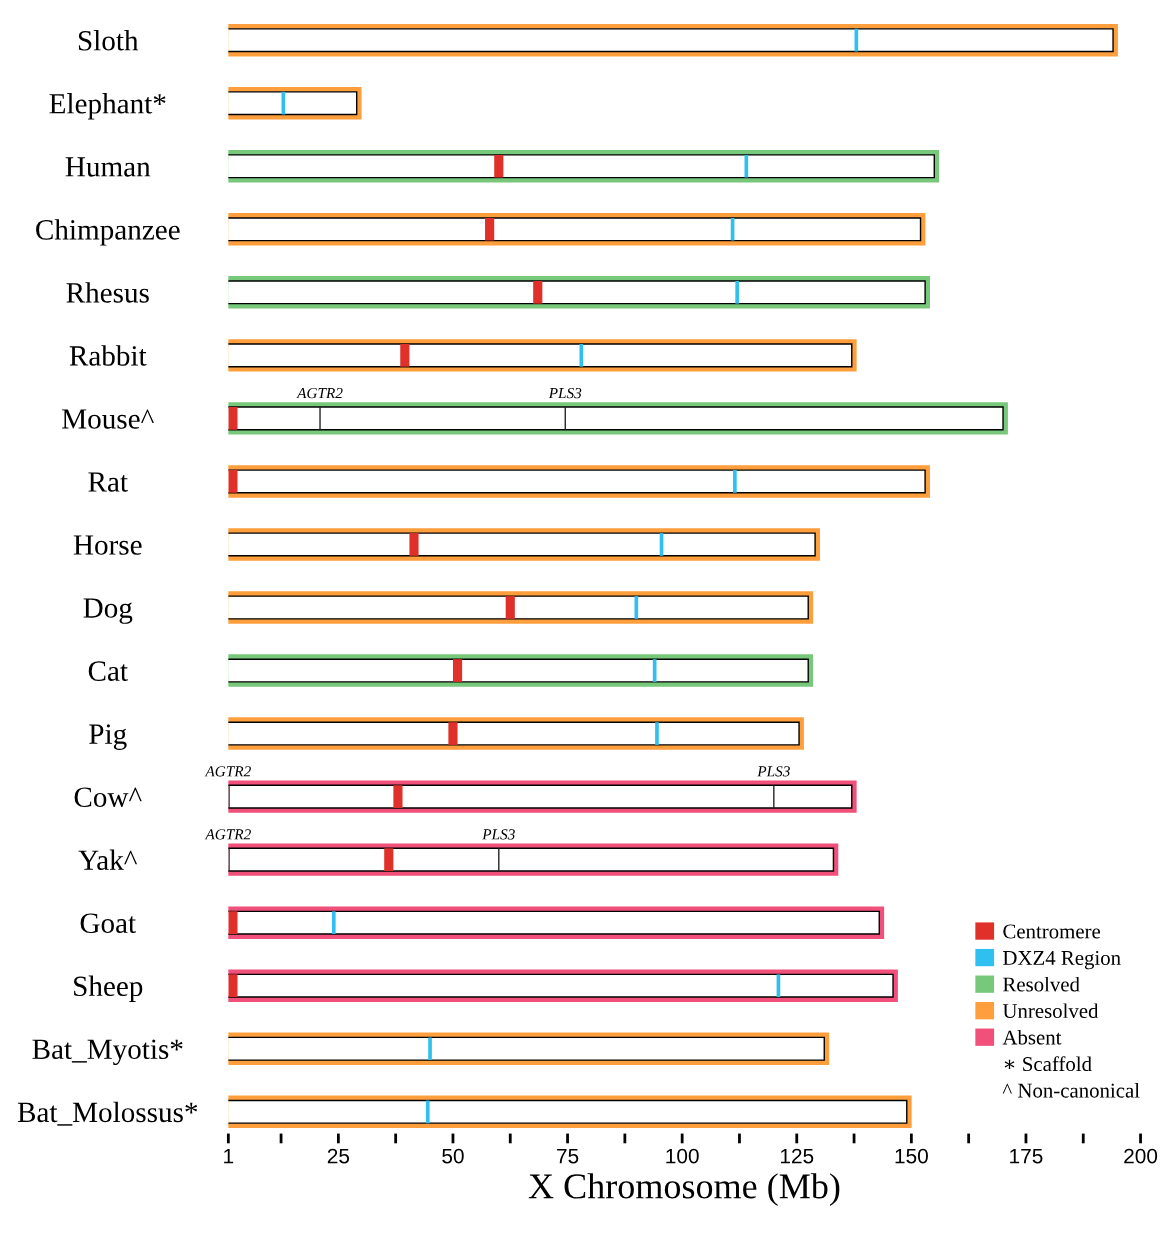  Describe the element at coordinates (107, 1113) in the screenshot. I see `y-tick-label: Bat_Molossus*` at that location.